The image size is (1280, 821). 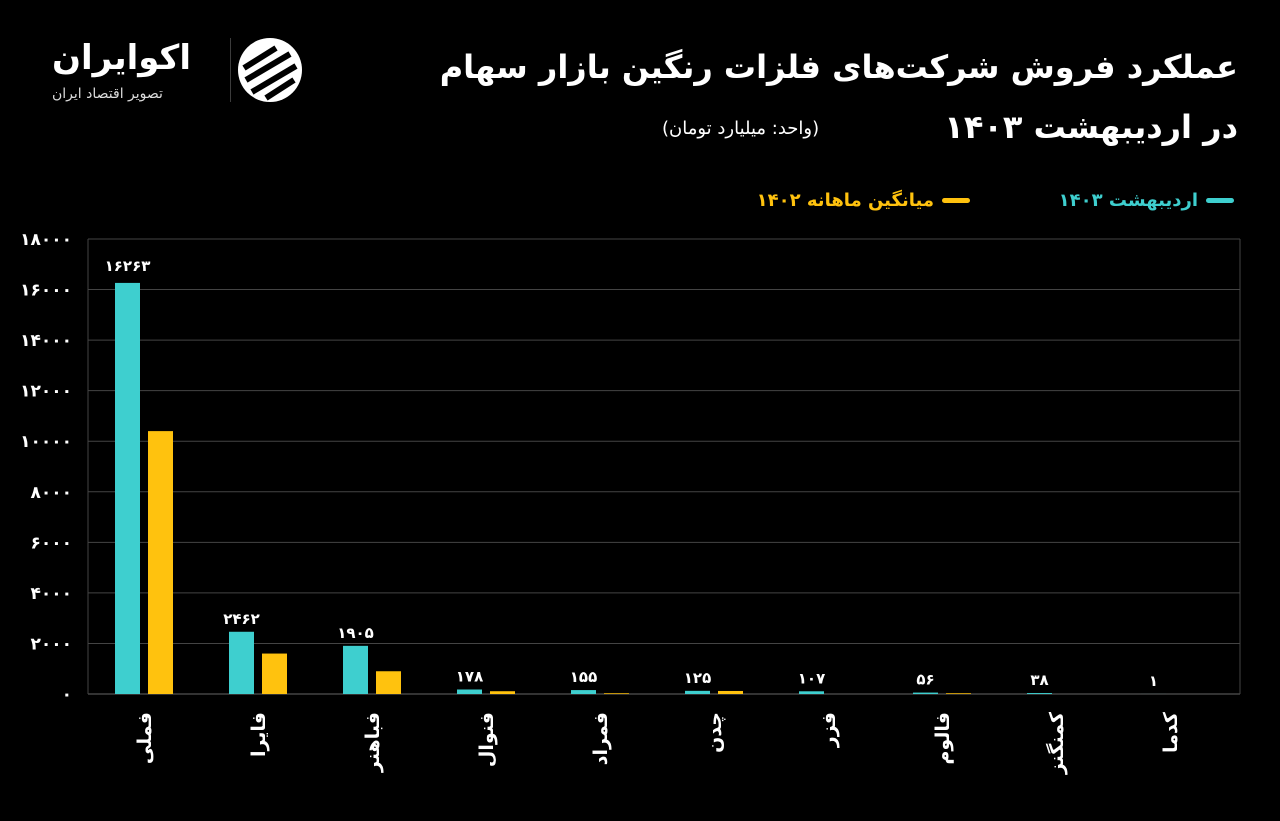 I want to click on y-tick-label: ۱۸۰۰۰, so click(x=46, y=240).